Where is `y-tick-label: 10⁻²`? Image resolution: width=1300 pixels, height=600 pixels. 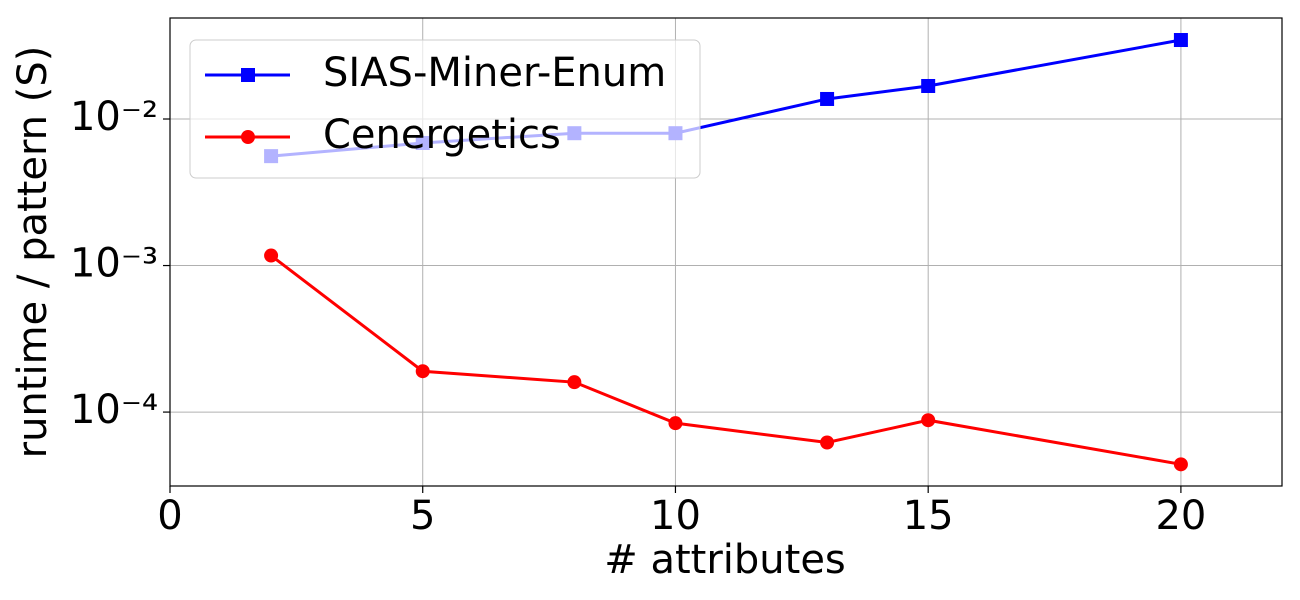
y-tick-label: 10⁻² is located at coordinates (114, 117).